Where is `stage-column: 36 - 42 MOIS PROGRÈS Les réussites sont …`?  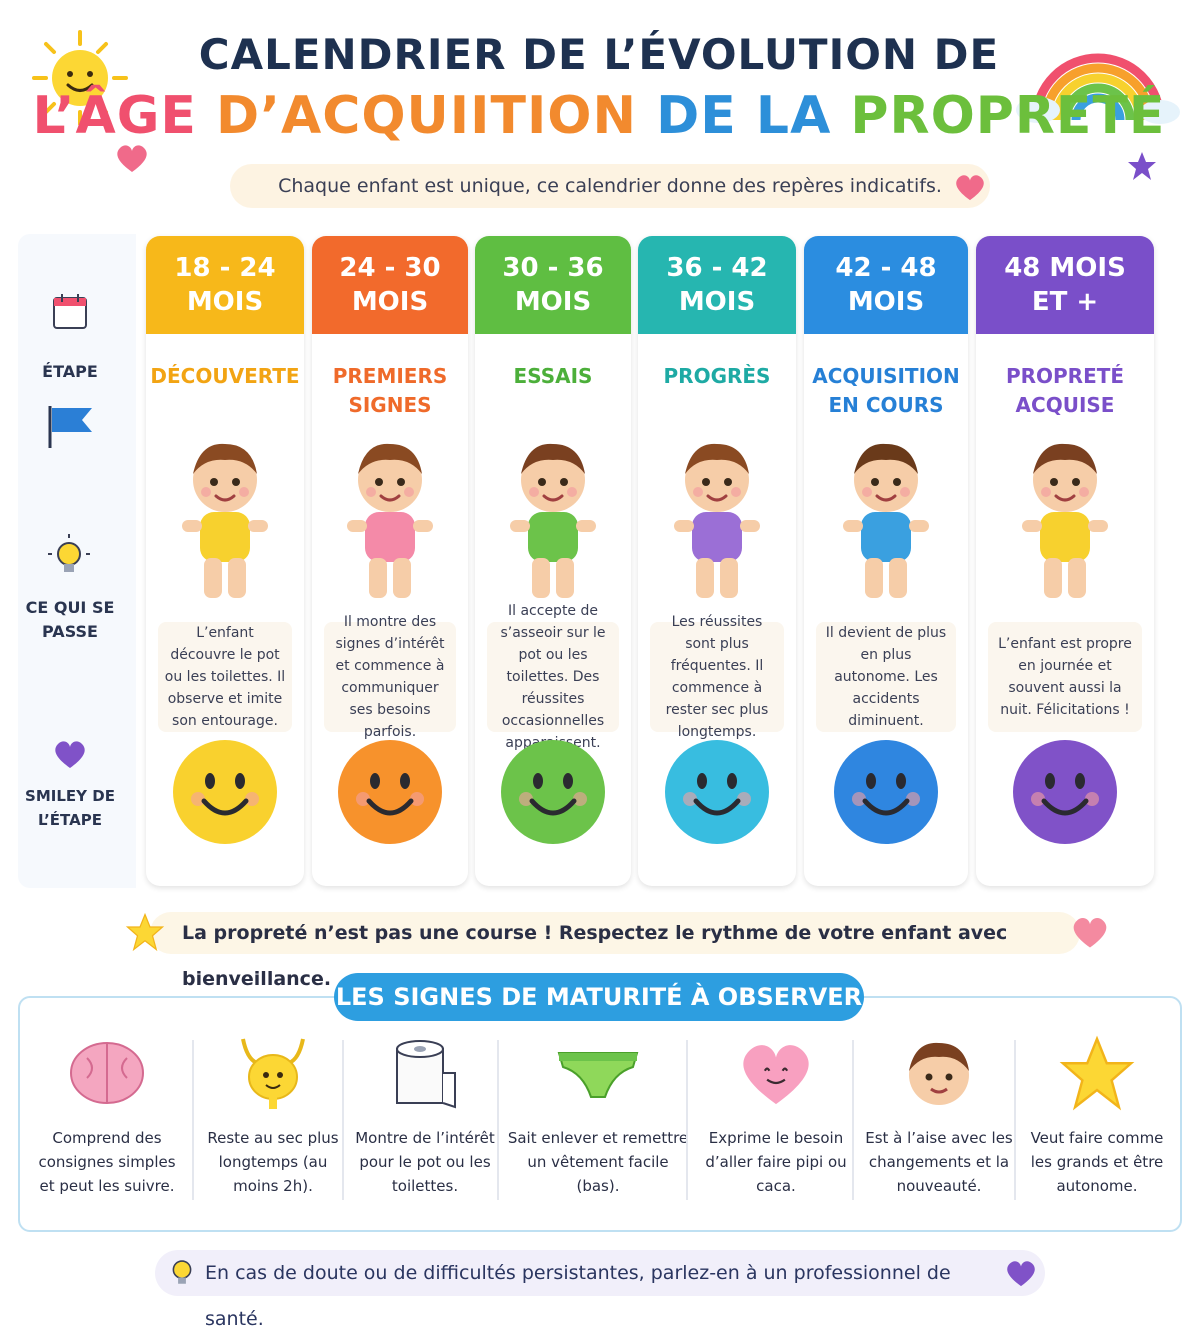
stage-column: 36 - 42 MOIS PROGRÈS Les réussites sont … is located at coordinates (717, 561).